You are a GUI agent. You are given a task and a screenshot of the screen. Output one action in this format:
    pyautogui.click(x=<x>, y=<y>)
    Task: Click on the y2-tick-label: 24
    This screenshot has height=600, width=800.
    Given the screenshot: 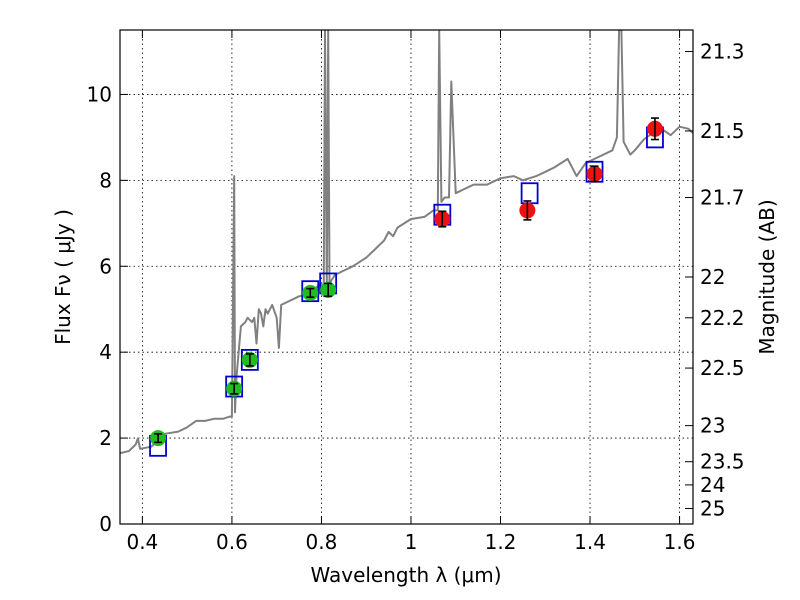 What is the action you would take?
    pyautogui.click(x=712, y=485)
    